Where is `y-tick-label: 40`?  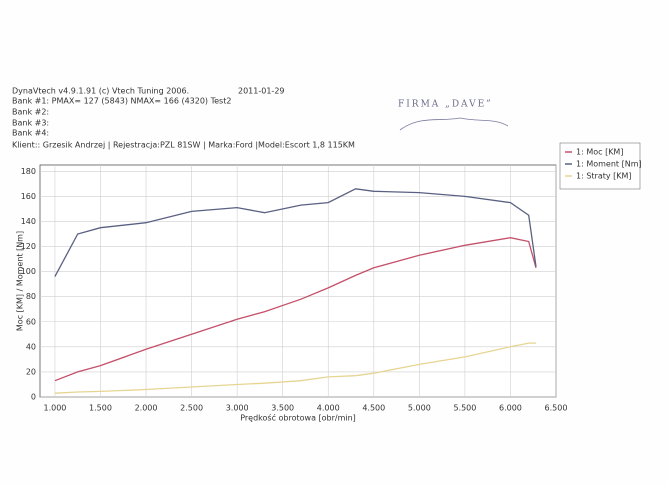
y-tick-label: 40 is located at coordinates (31, 346).